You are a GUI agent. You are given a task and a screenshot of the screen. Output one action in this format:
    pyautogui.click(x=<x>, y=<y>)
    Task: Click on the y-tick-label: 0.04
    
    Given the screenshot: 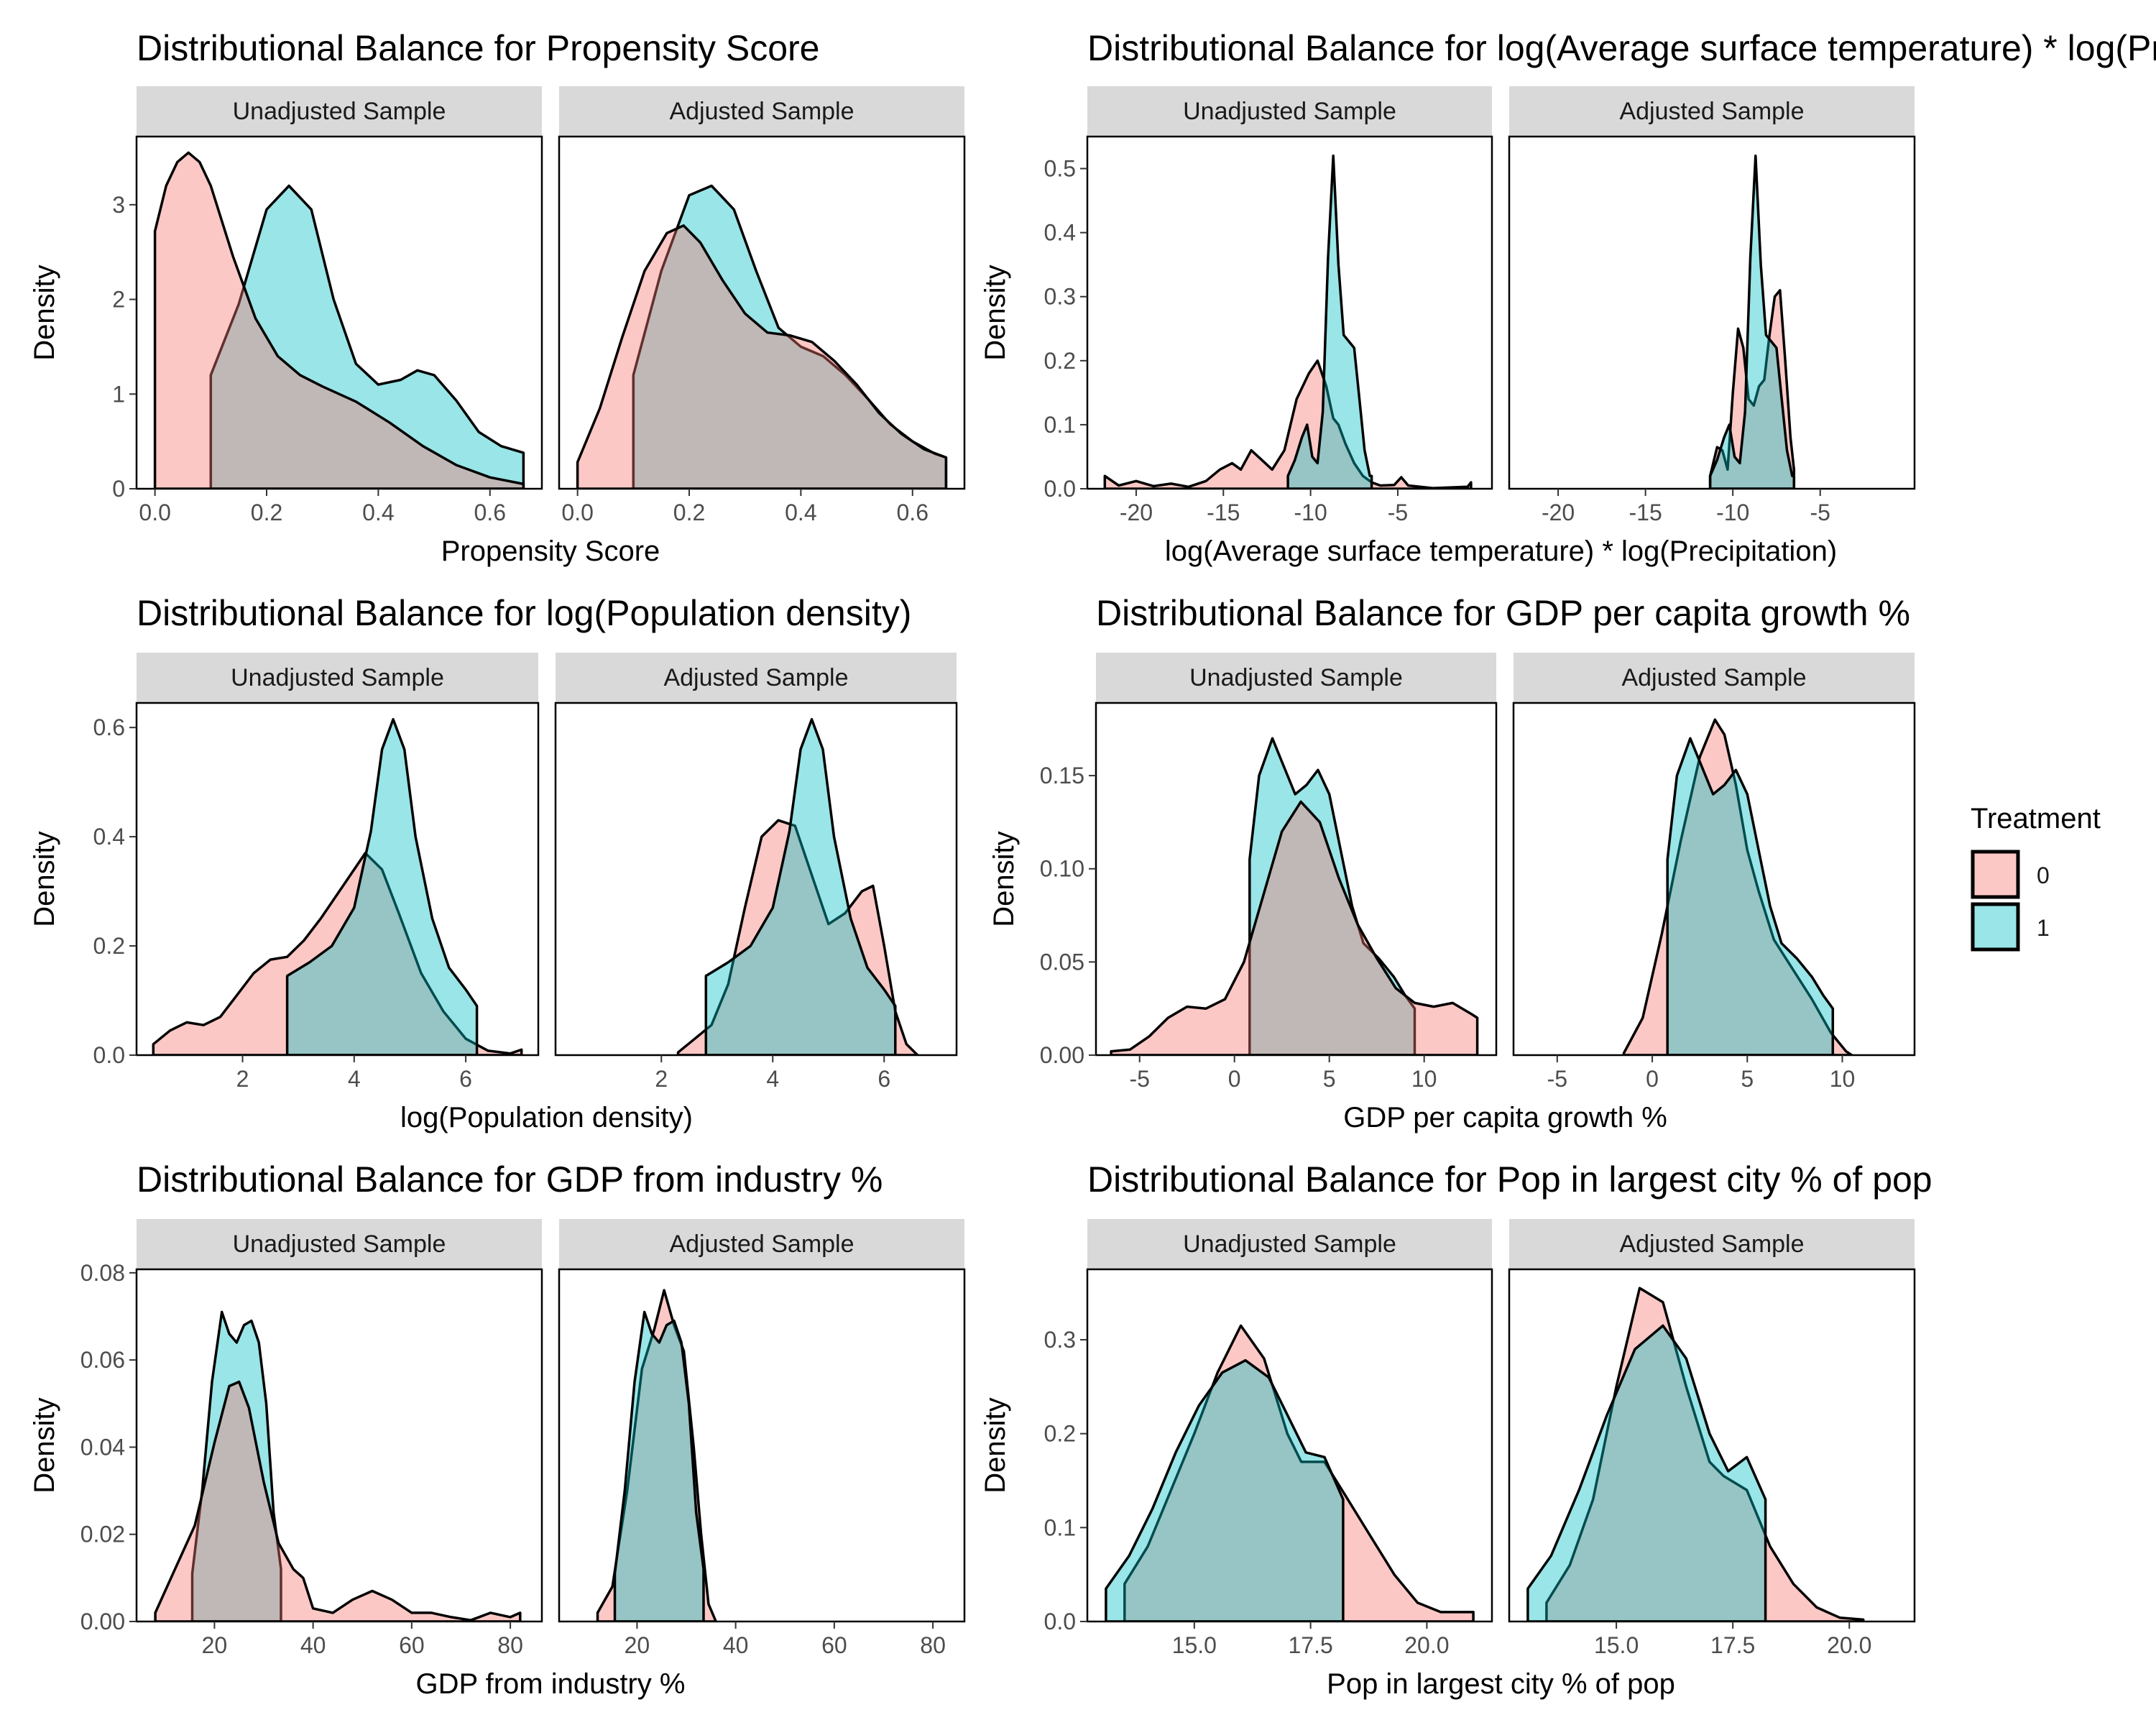 What is the action you would take?
    pyautogui.click(x=103, y=1447)
    